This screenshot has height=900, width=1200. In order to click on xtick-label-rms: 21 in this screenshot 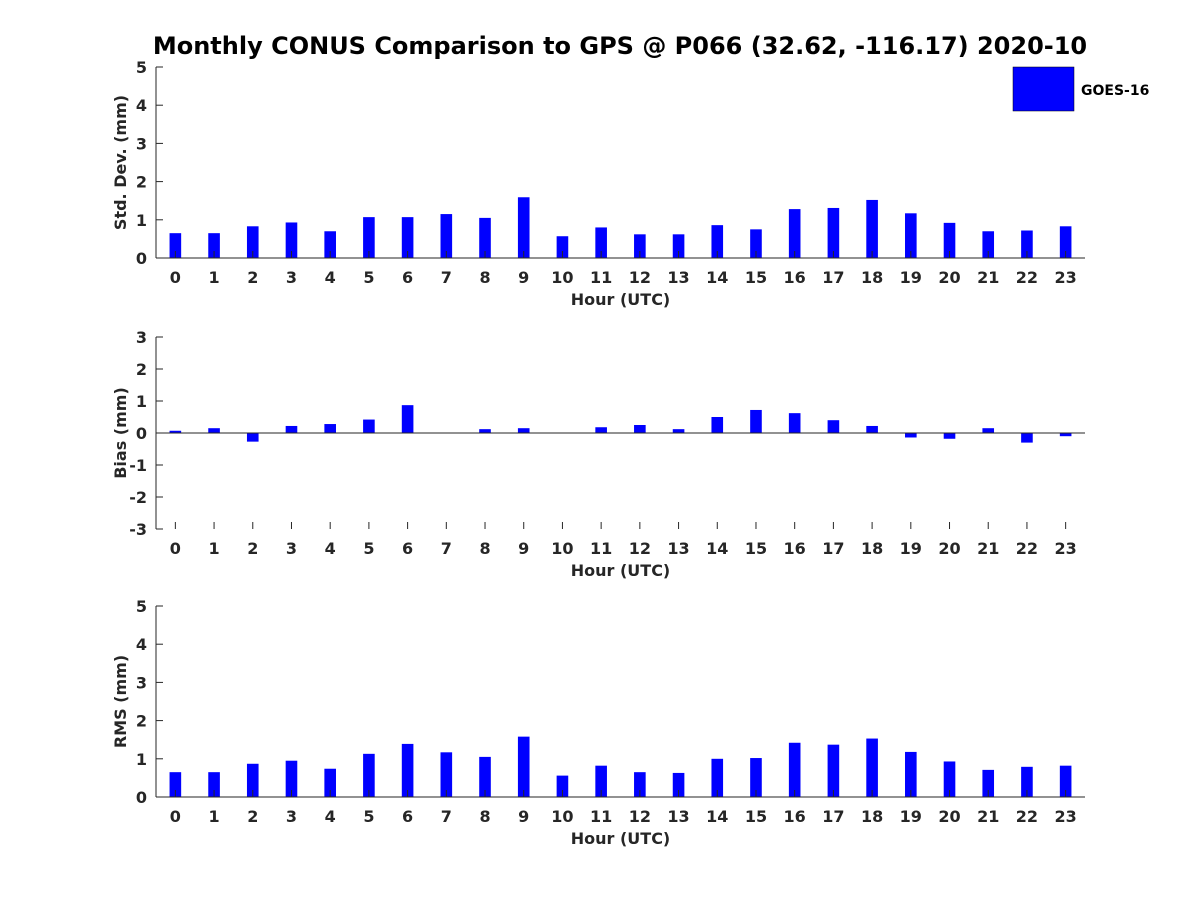, I will do `click(988, 816)`.